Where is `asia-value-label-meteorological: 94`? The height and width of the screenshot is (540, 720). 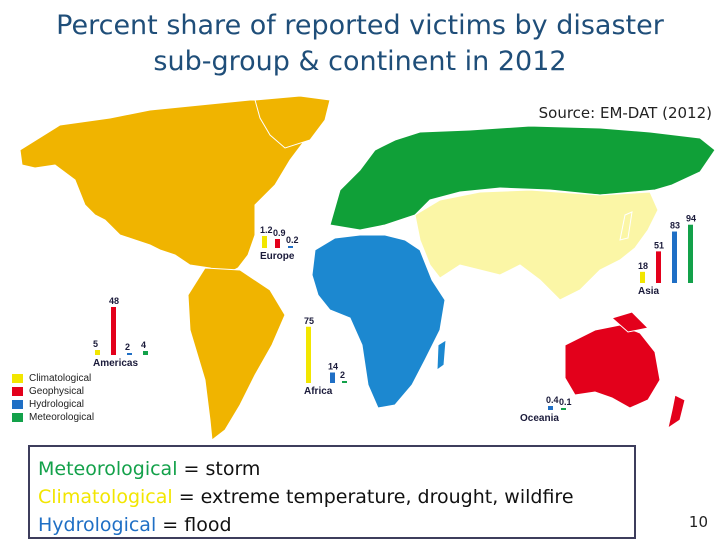
asia-value-label-meteorological: 94 is located at coordinates (691, 219).